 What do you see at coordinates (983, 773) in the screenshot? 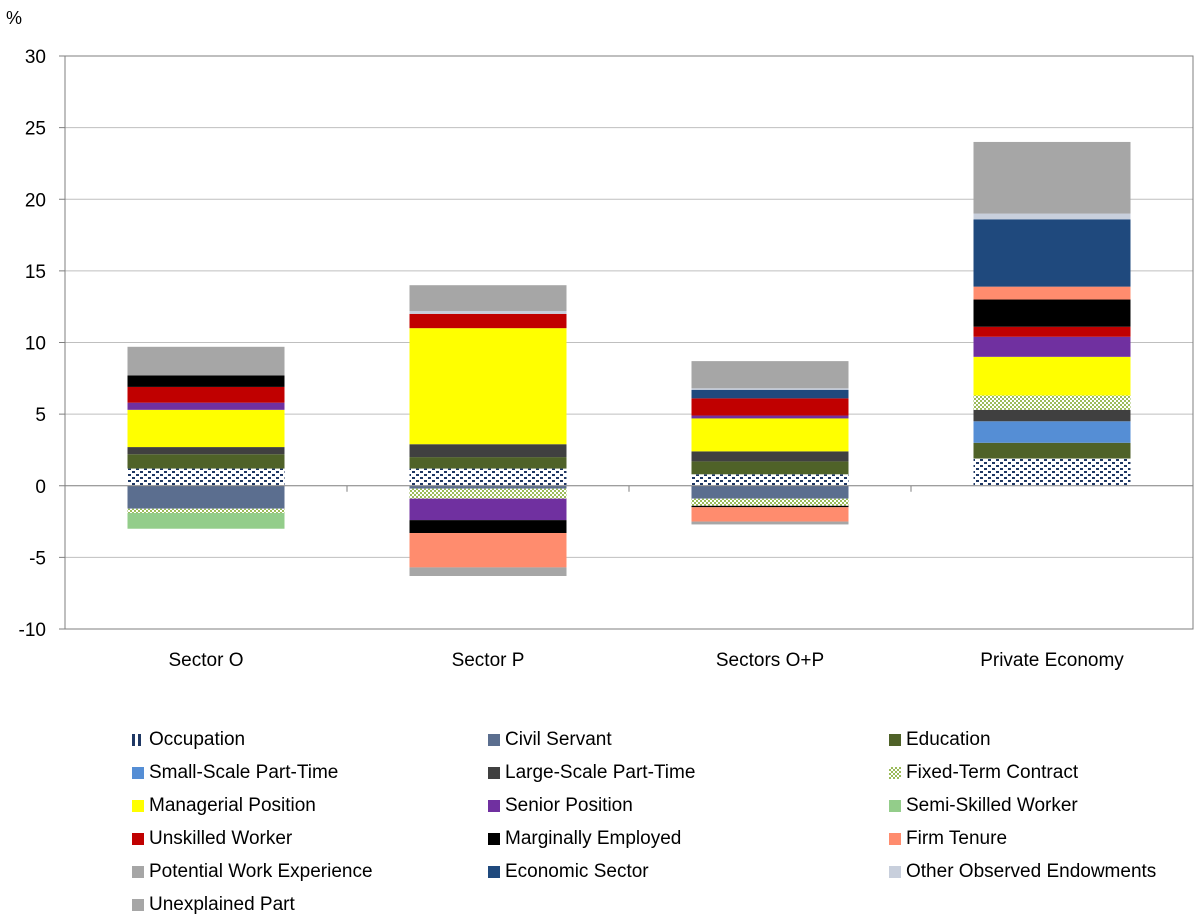
I see `legend-item: Fixed-Term Contract` at bounding box center [983, 773].